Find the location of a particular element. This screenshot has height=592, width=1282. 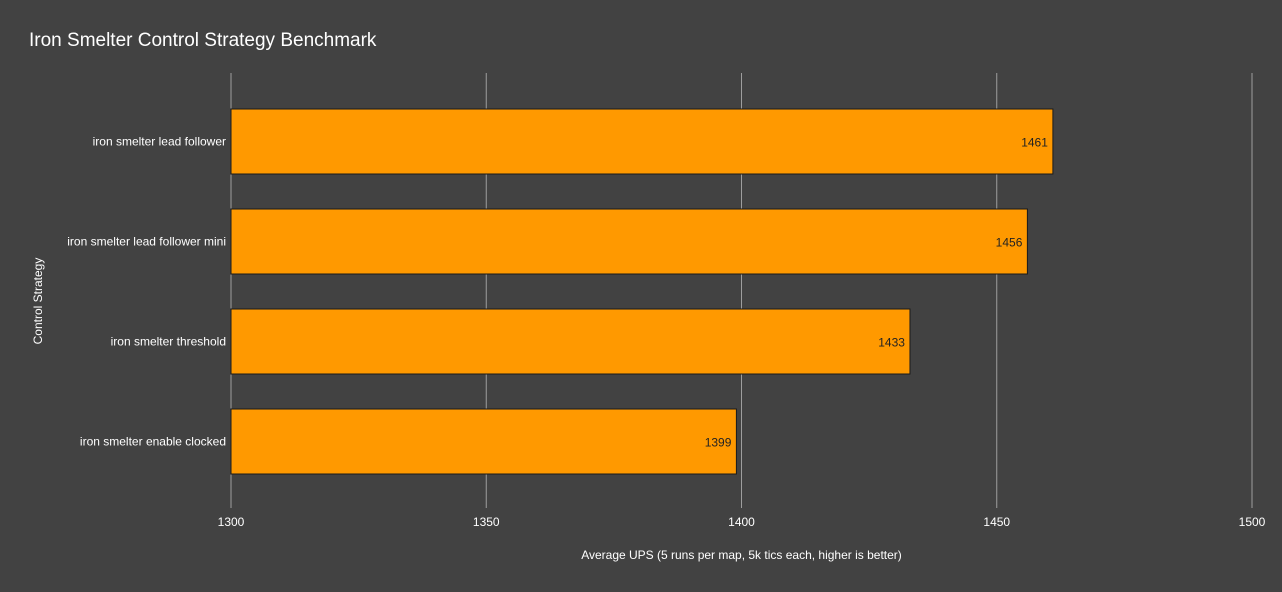

category-label: iron smelter lead follower is located at coordinates (159, 142).